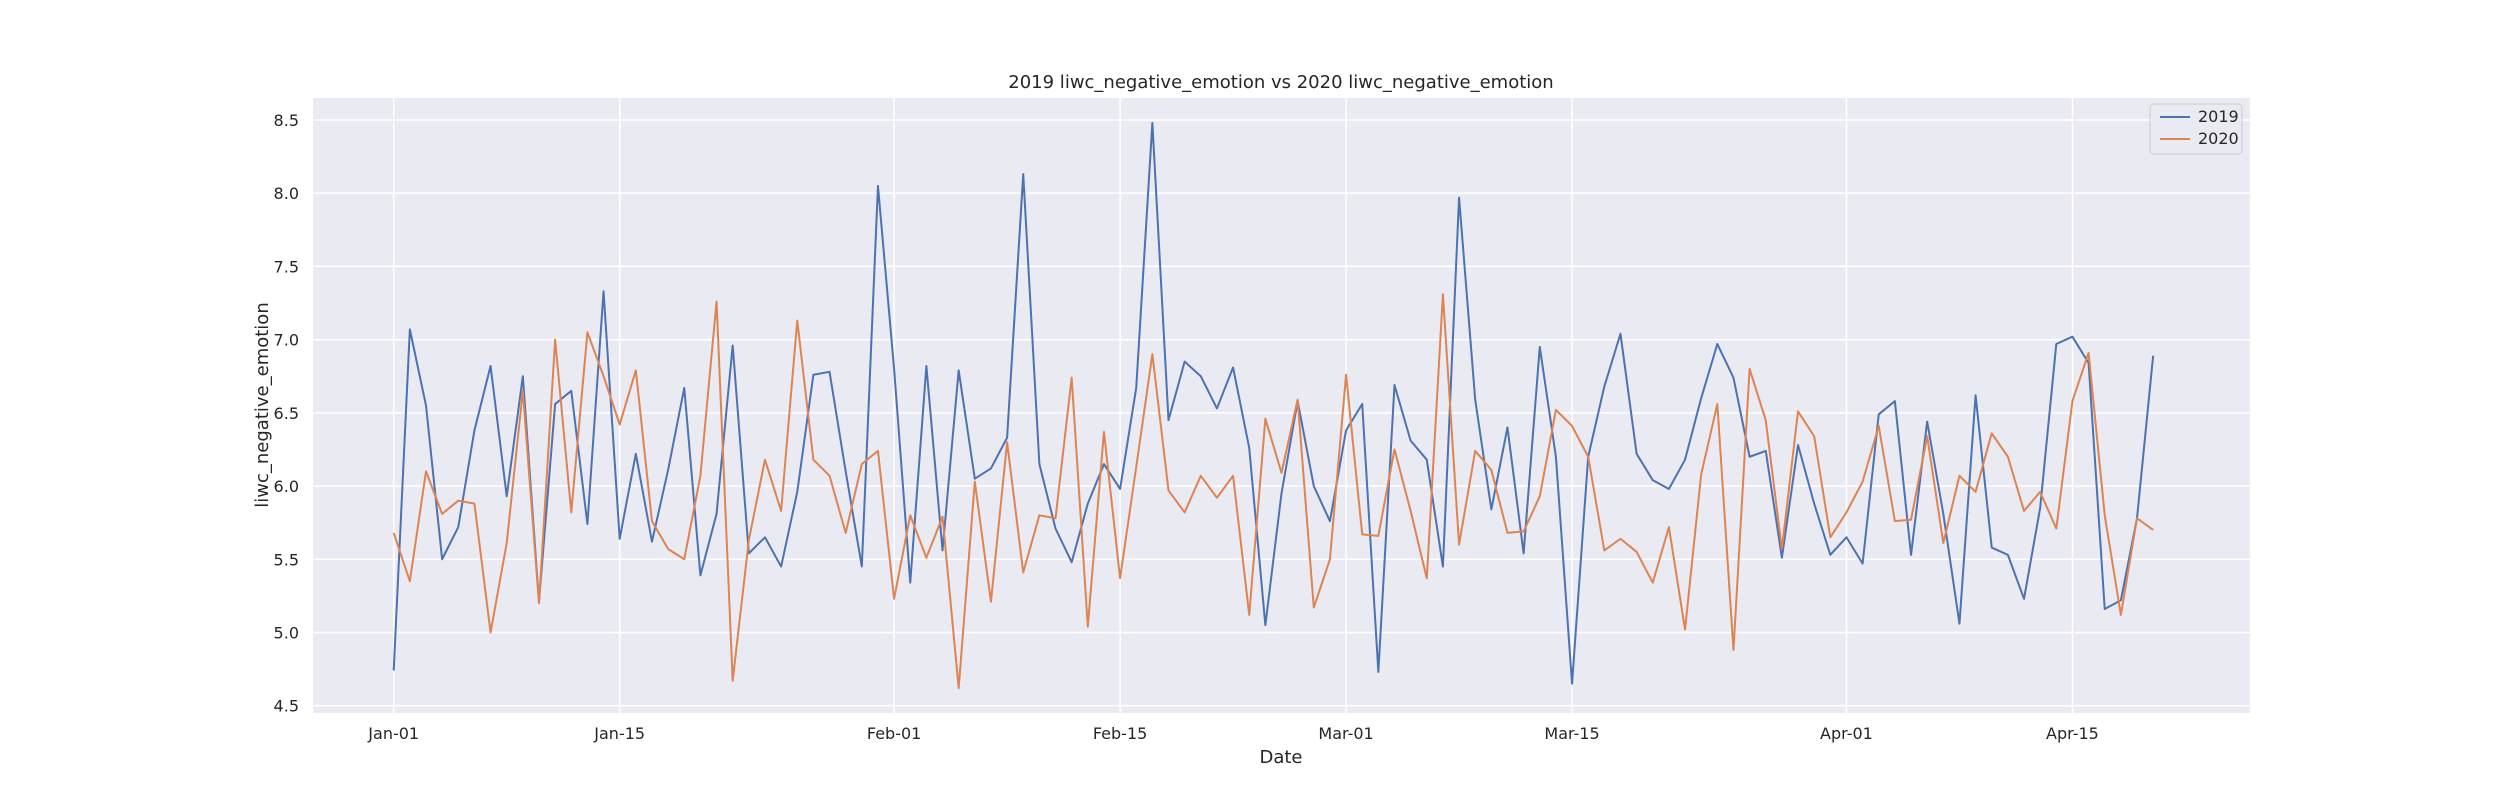 This screenshot has width=2500, height=800. Describe the element at coordinates (894, 733) in the screenshot. I see `x-tick-label: Feb-01` at that location.